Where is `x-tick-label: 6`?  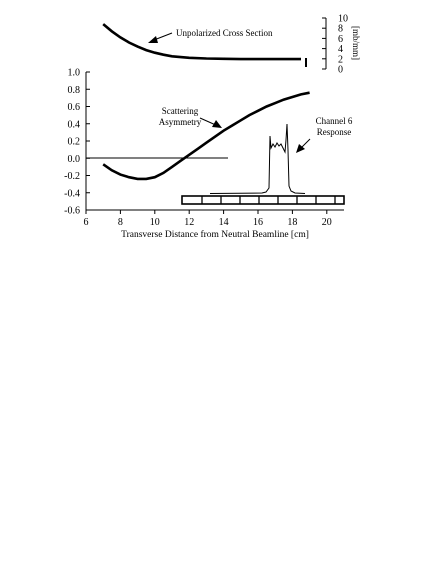
x-tick-label: 6 is located at coordinates (86, 222).